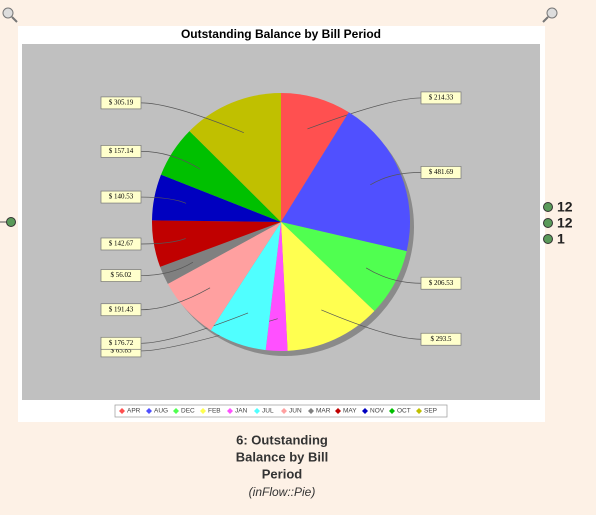  I want to click on legend-label: APR, so click(134, 411).